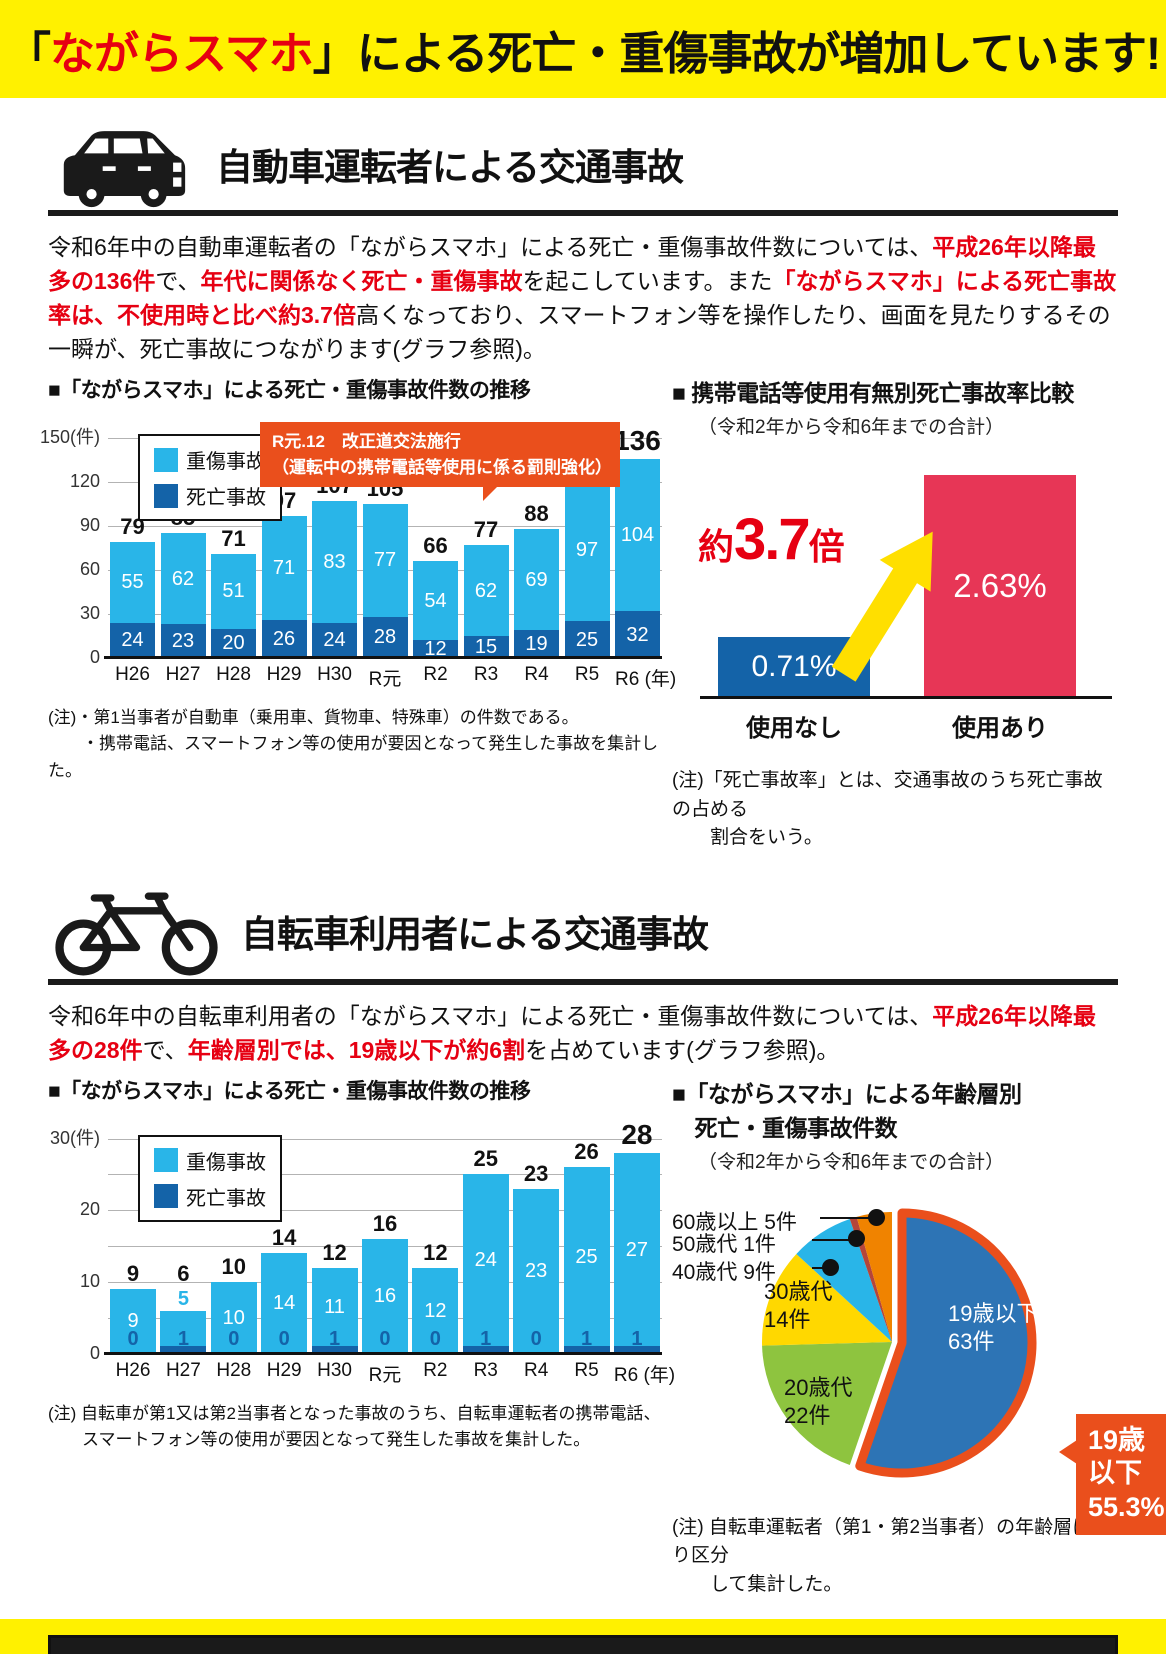 This screenshot has height=1654, width=1166. I want to click on x-tick-label: H30, so click(334, 674).